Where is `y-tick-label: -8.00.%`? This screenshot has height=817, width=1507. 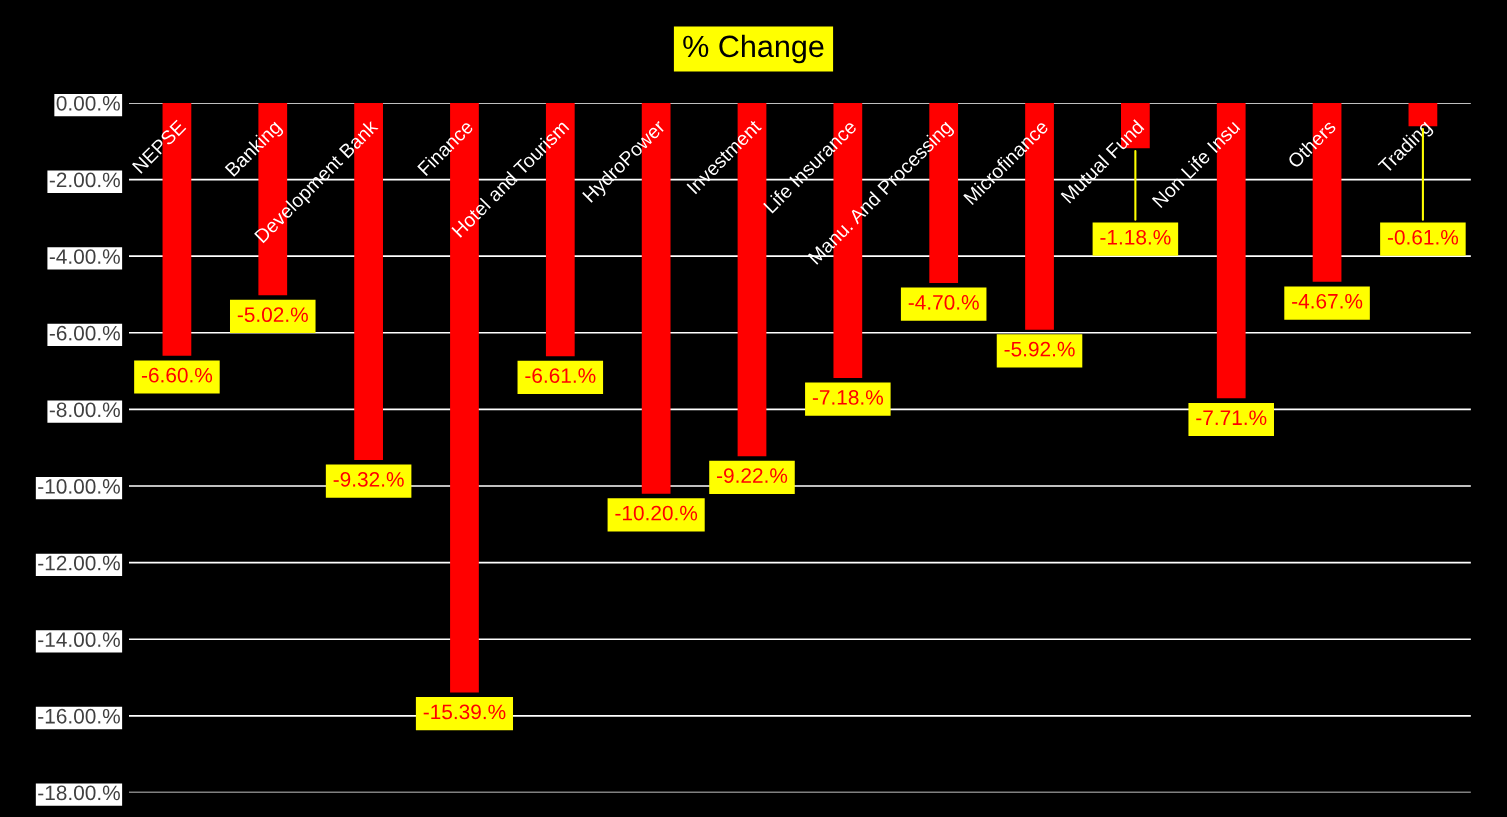 y-tick-label: -8.00.% is located at coordinates (84, 410).